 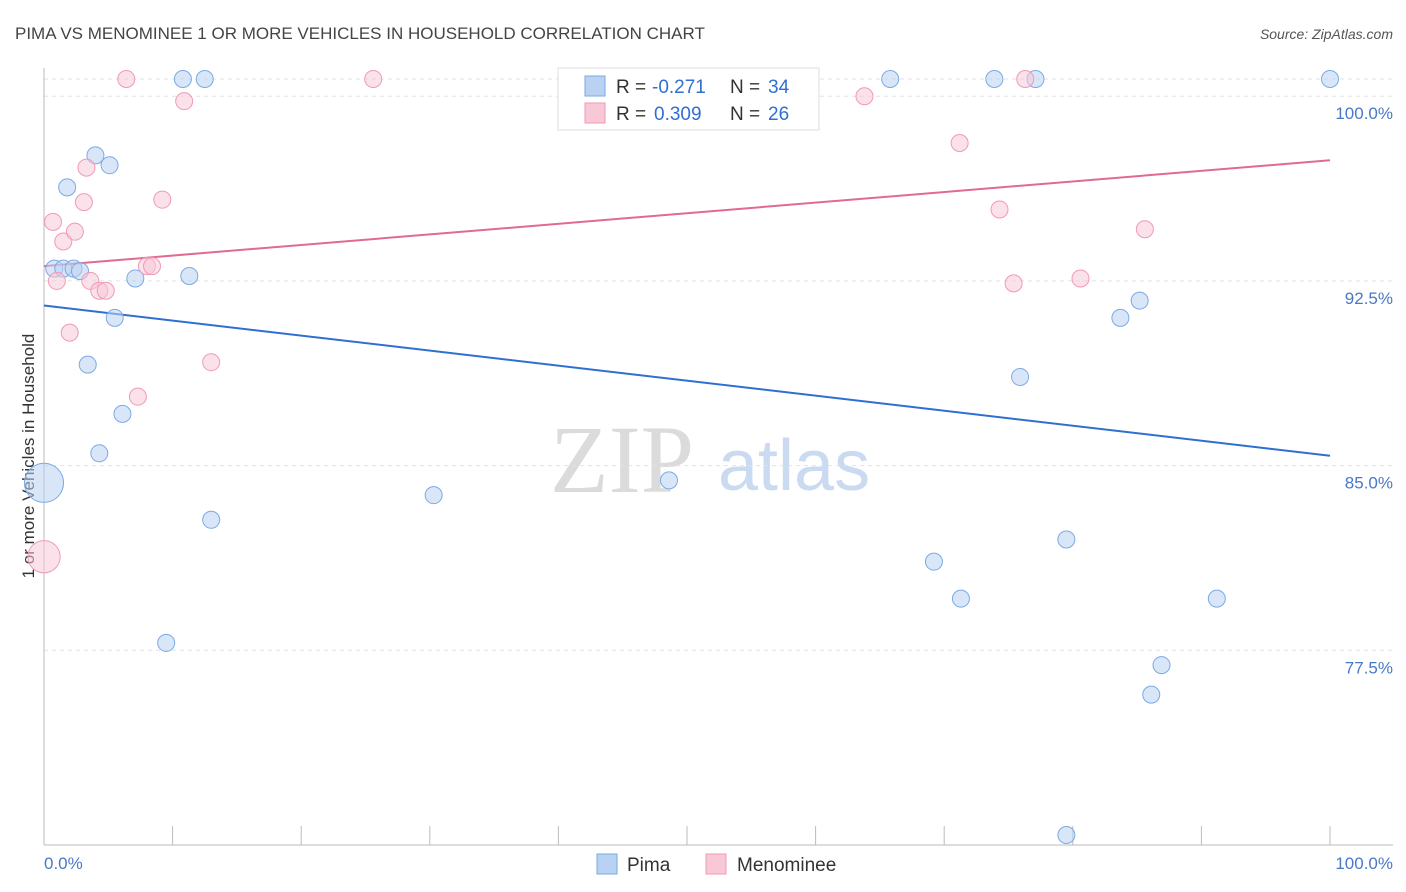 I want to click on legend-pima-r-value: -0.271, so click(x=679, y=87).